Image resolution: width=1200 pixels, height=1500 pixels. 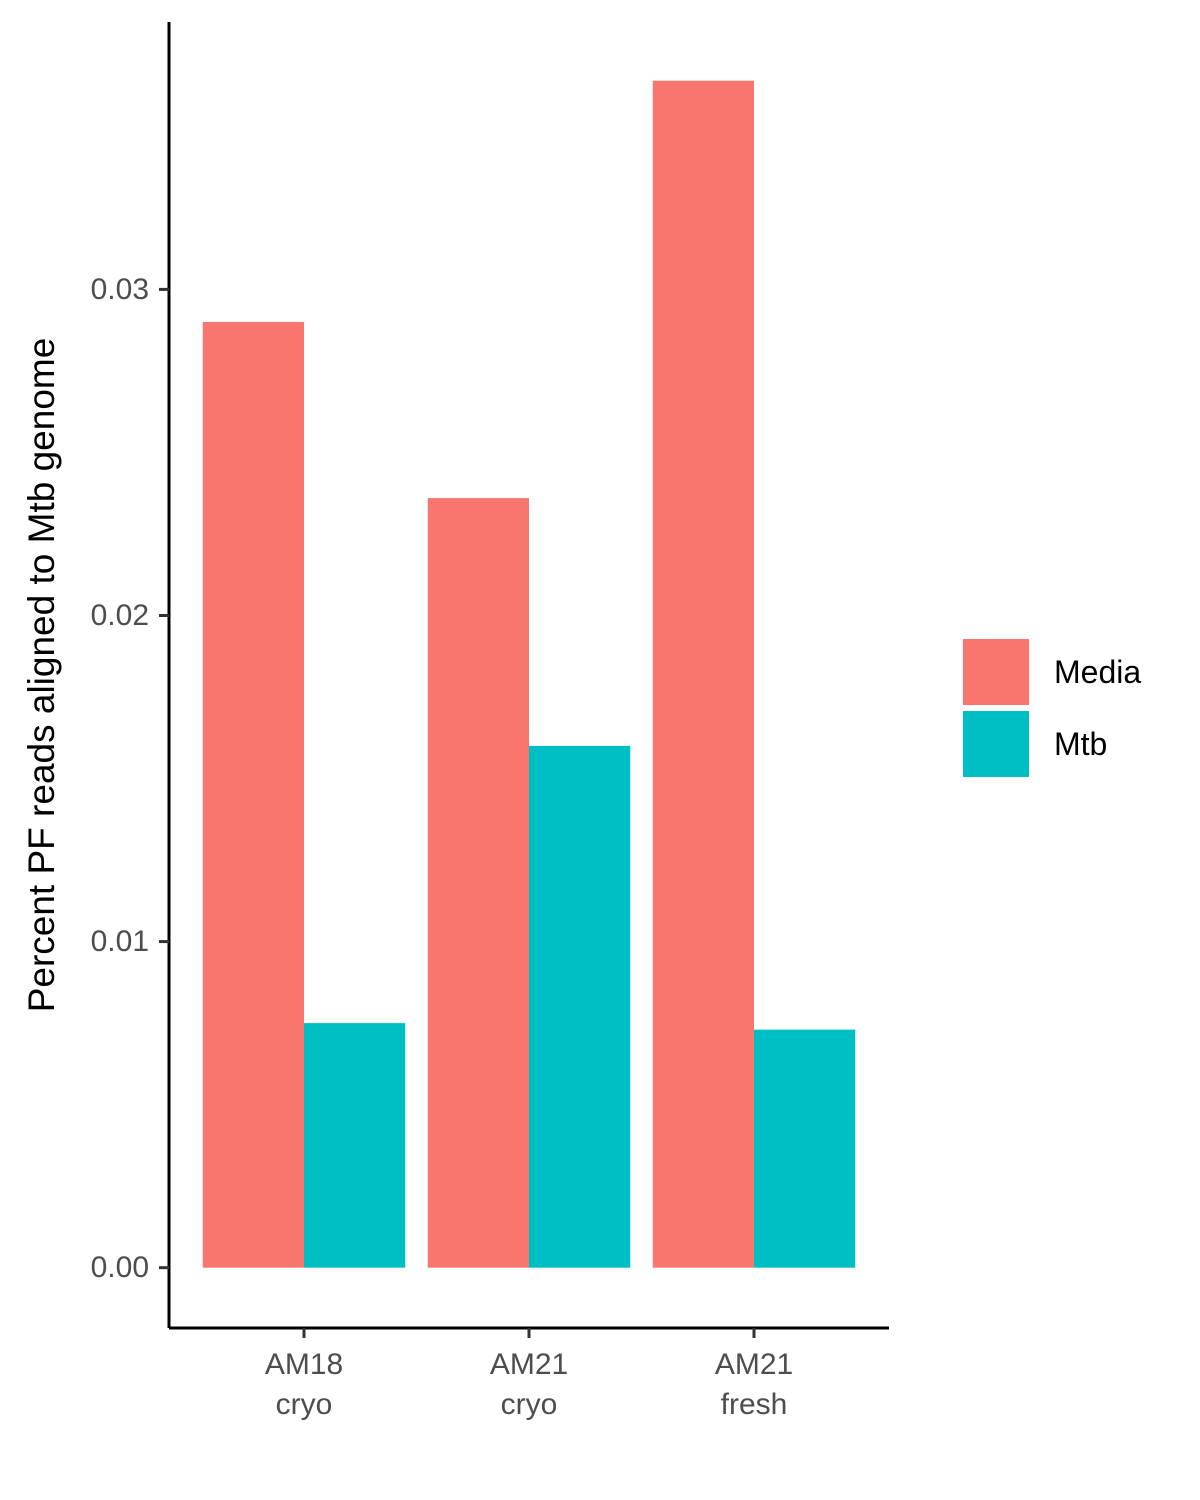 What do you see at coordinates (131, 675) in the screenshot?
I see `y-axis: 0.00 0.01 0.02 0.03` at bounding box center [131, 675].